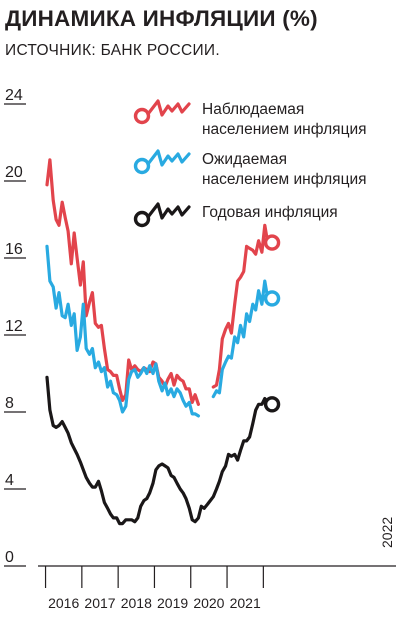 This screenshot has height=621, width=400. What do you see at coordinates (161, 18) in the screenshot?
I see `chart-title: ДИНАМИКА ИНФЛЯЦИИ (%)` at bounding box center [161, 18].